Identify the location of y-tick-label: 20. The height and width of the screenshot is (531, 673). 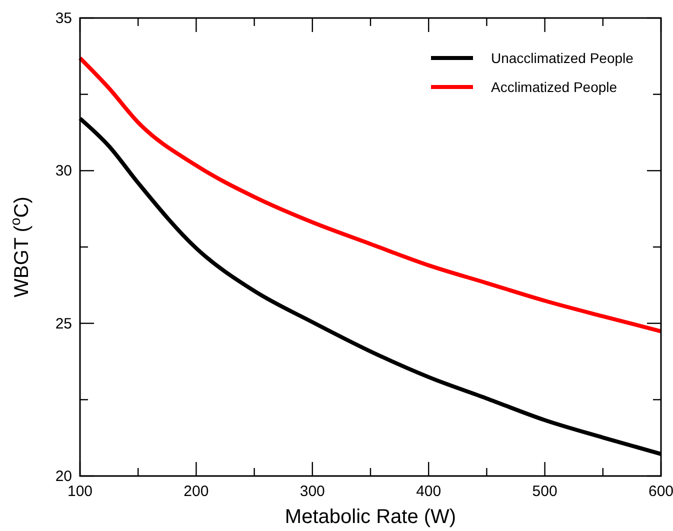
(63, 476).